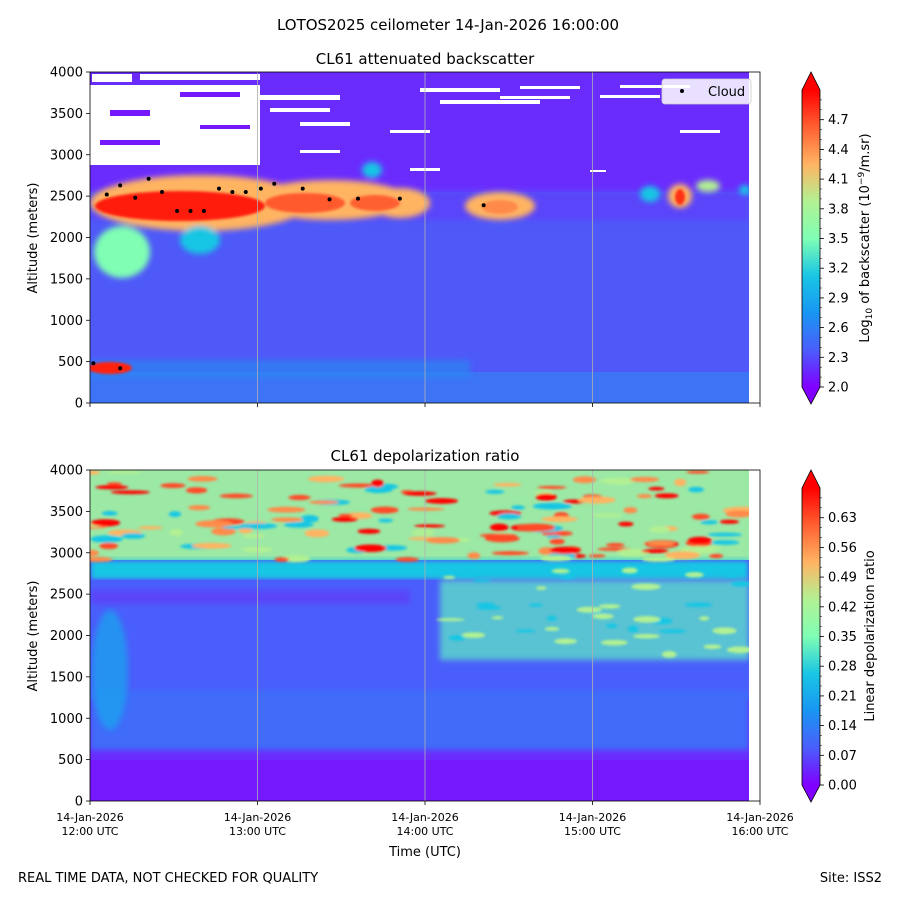 This screenshot has height=900, width=900. Describe the element at coordinates (838, 120) in the screenshot. I see `colorbar-tick-label: 4.7` at that location.